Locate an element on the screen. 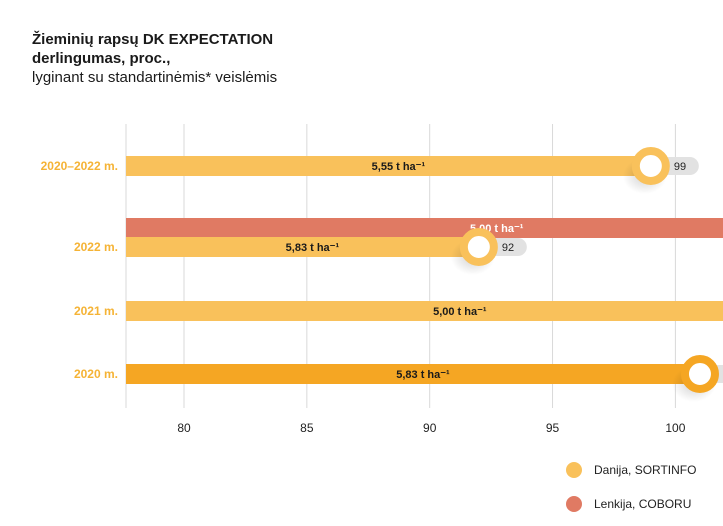  yield-label: 5,55 t ha⁻¹ is located at coordinates (399, 167).